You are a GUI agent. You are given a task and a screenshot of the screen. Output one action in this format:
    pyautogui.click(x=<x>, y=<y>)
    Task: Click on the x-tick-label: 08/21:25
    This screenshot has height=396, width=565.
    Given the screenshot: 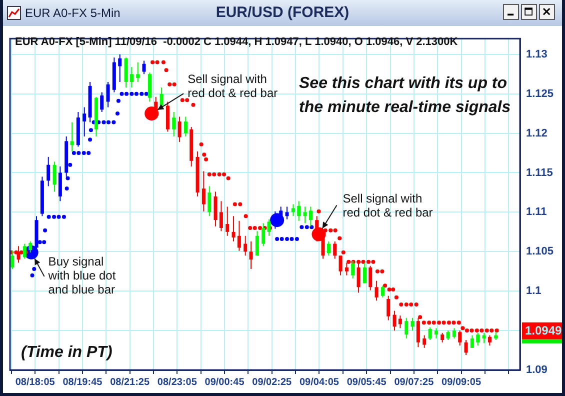 What is the action you would take?
    pyautogui.click(x=130, y=382)
    